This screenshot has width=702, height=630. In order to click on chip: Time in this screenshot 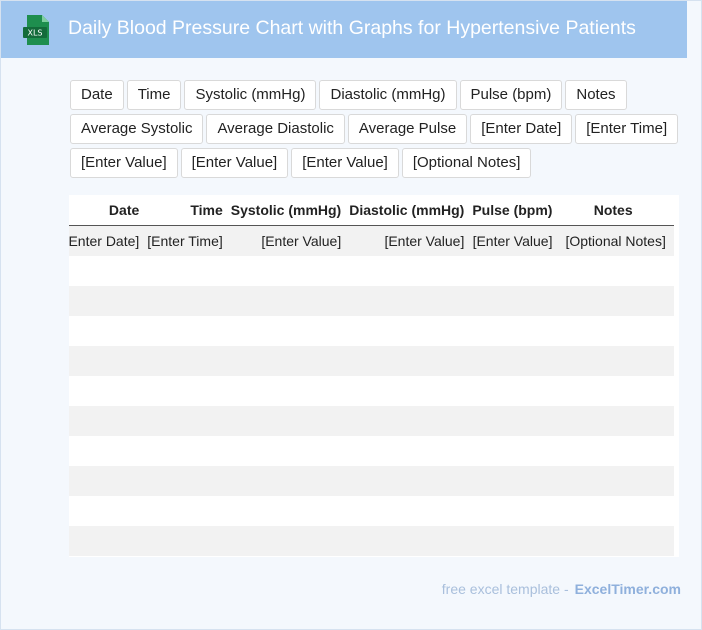, I will do `click(154, 95)`.